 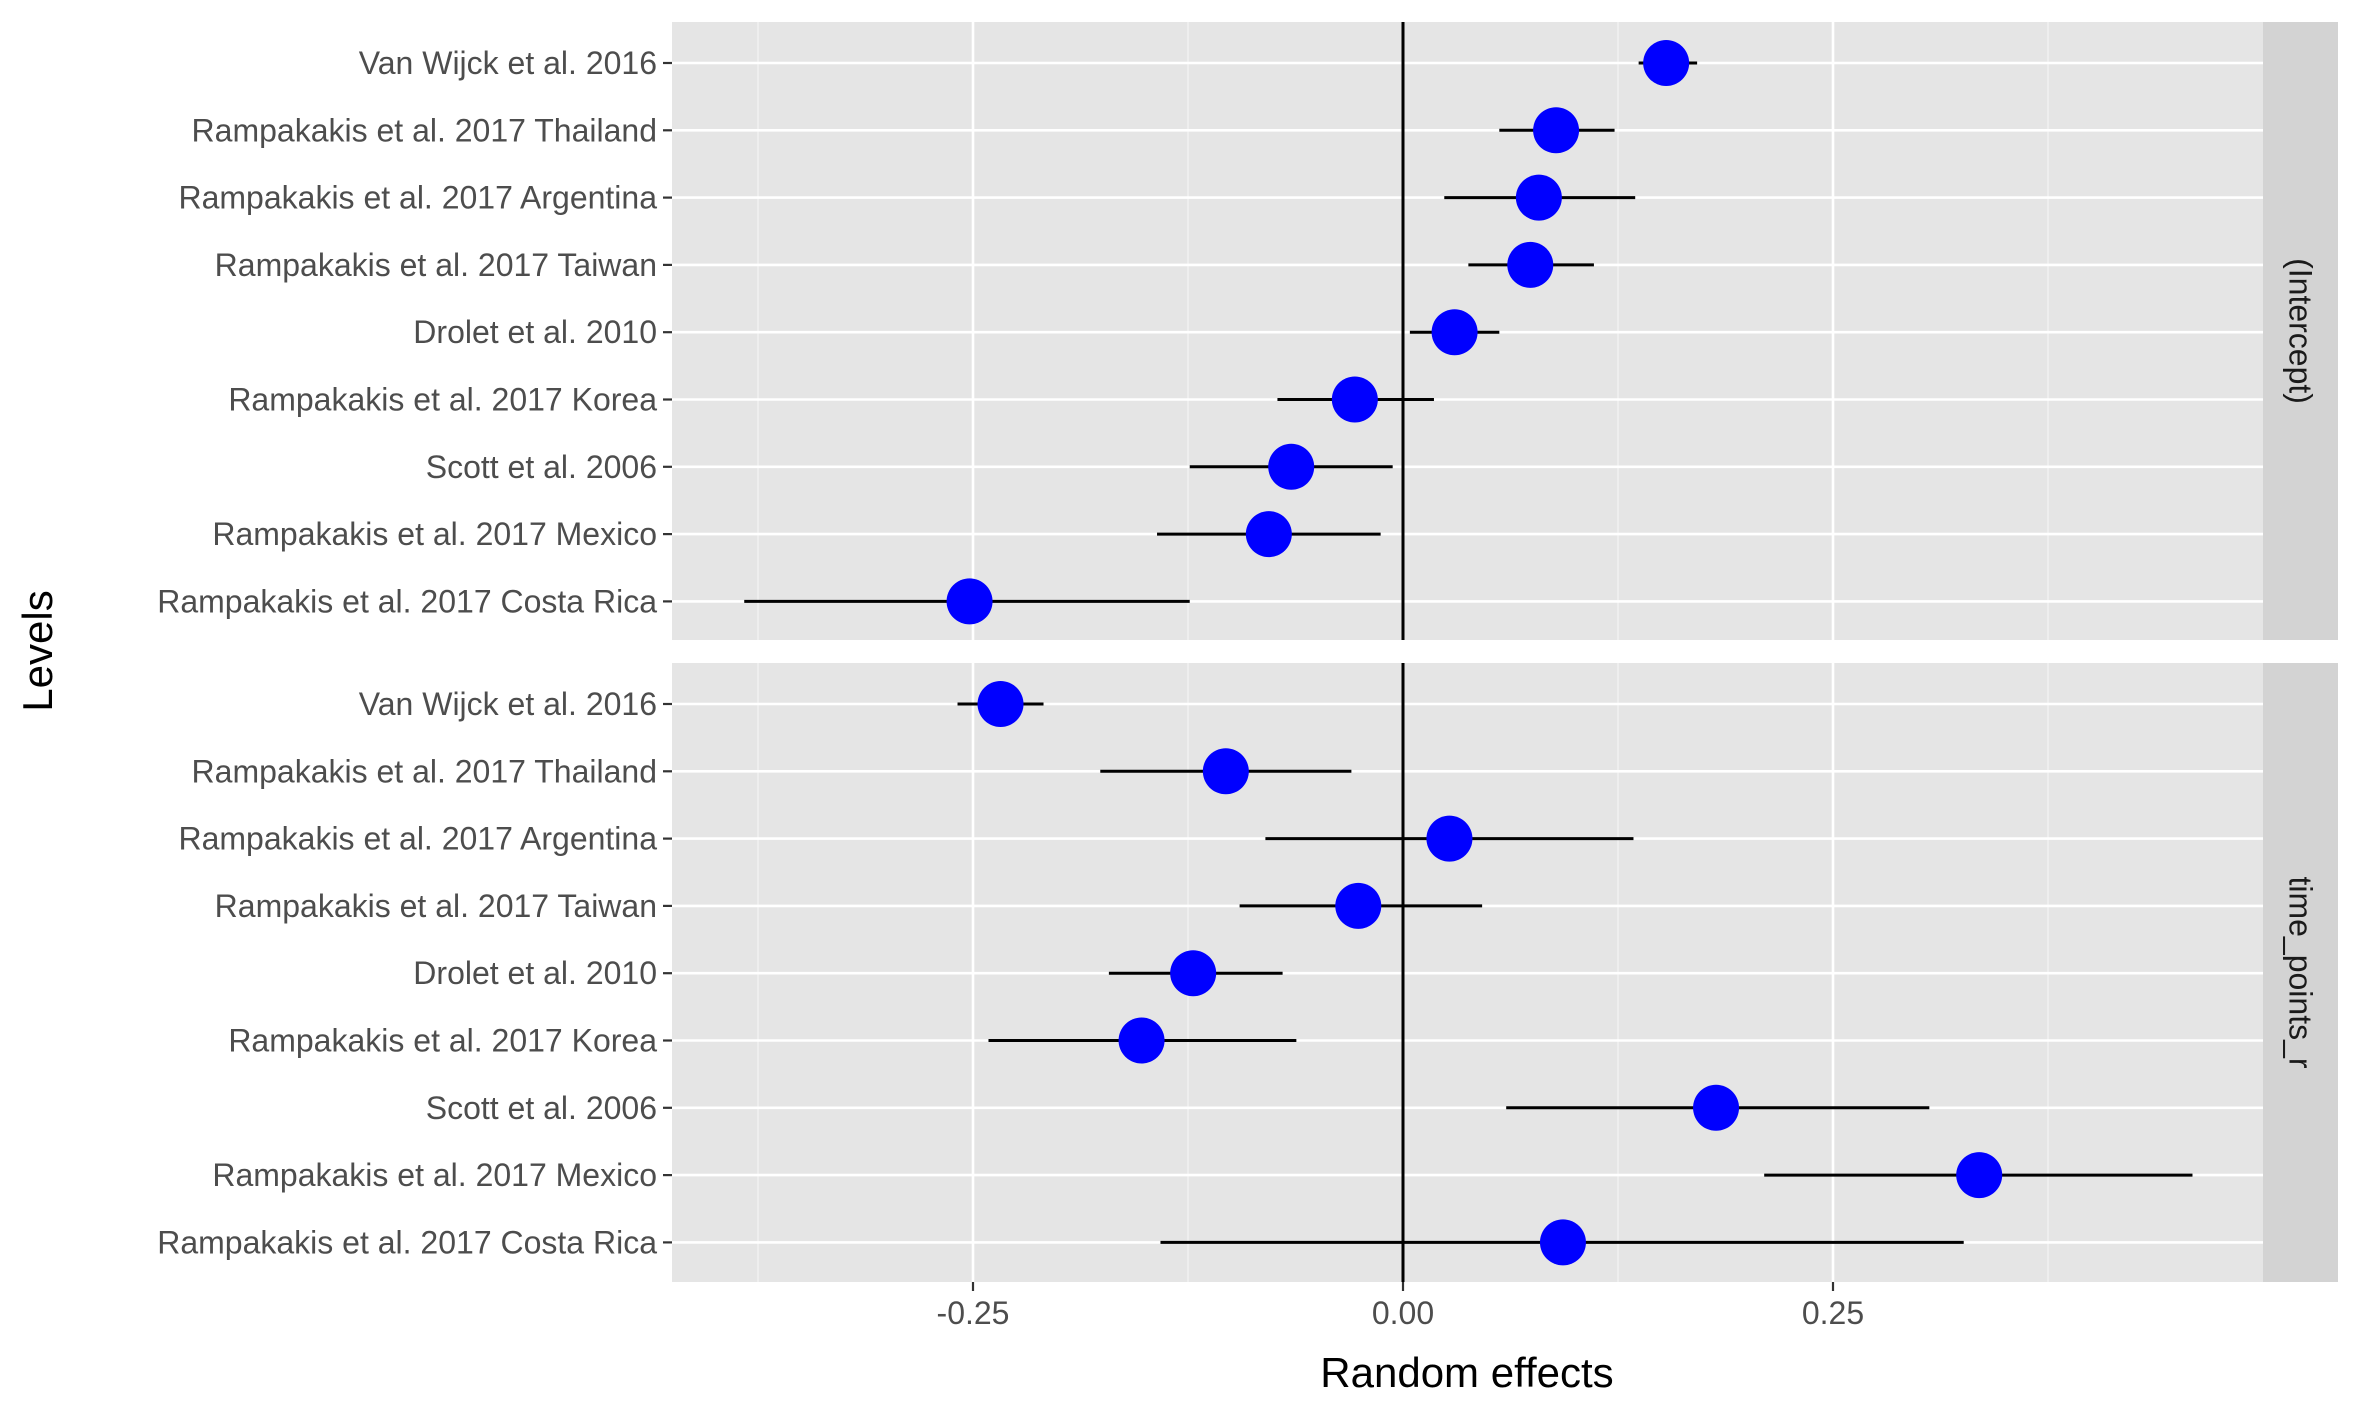 What do you see at coordinates (1466, 1372) in the screenshot?
I see `x-axis-title: Random effects` at bounding box center [1466, 1372].